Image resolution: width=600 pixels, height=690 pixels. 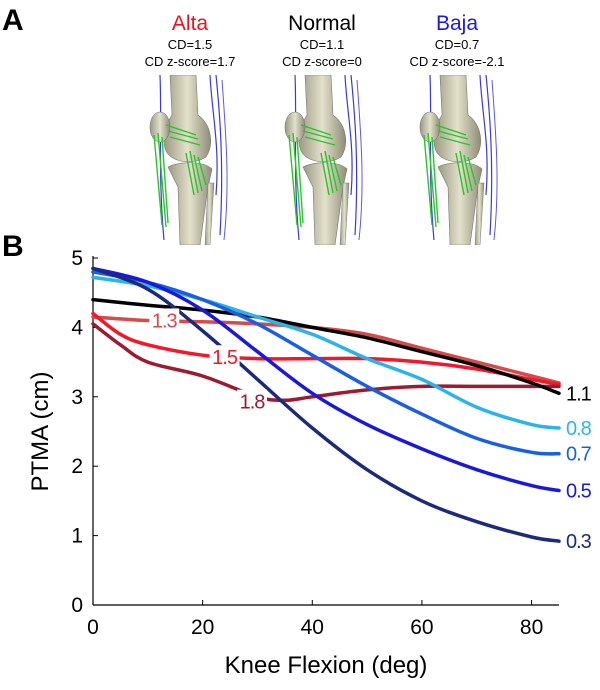 I want to click on condition-baja: Baja CD=0.7 CD z-score=-2.1, so click(x=457, y=41).